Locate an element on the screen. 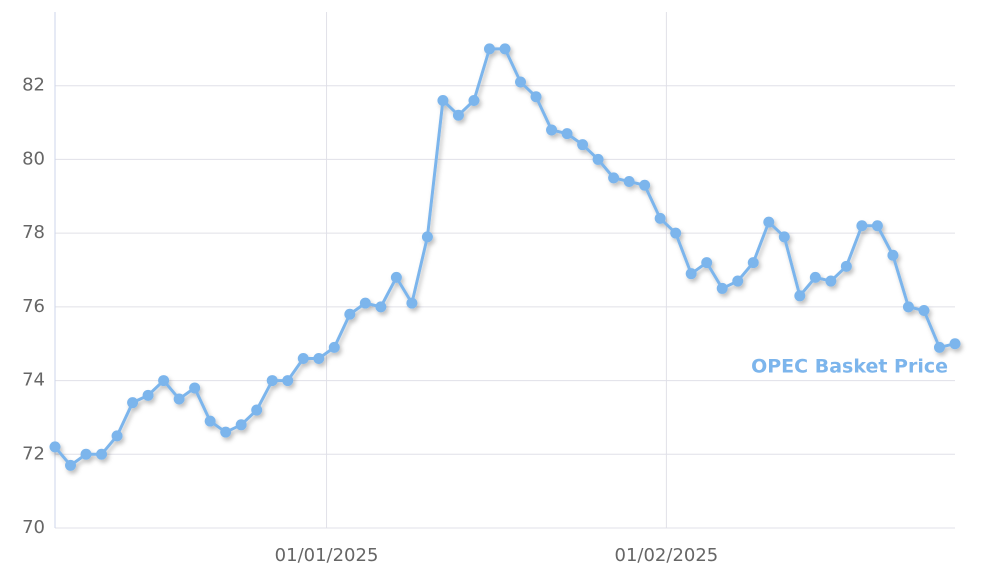  y-tick-label: 80 is located at coordinates (33, 158).